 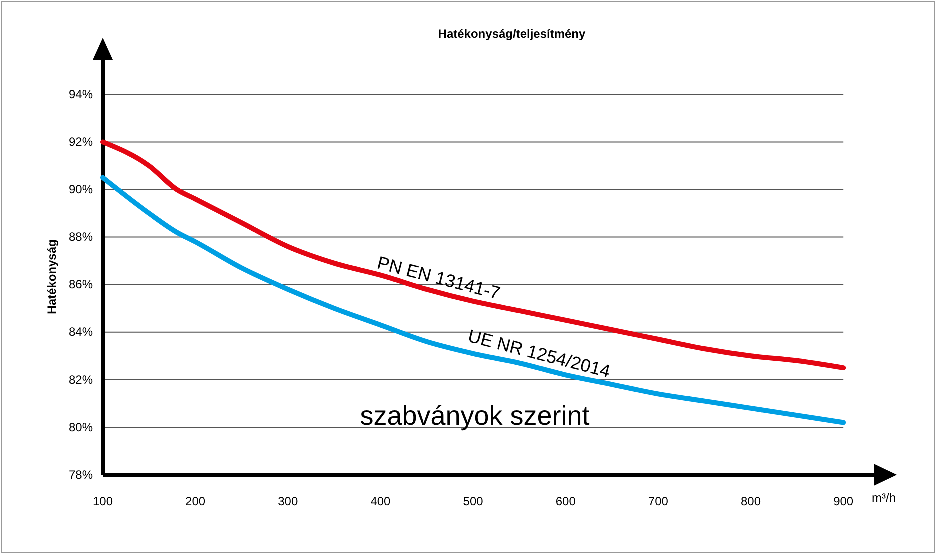 I want to click on x-tick-label: 600, so click(x=566, y=501).